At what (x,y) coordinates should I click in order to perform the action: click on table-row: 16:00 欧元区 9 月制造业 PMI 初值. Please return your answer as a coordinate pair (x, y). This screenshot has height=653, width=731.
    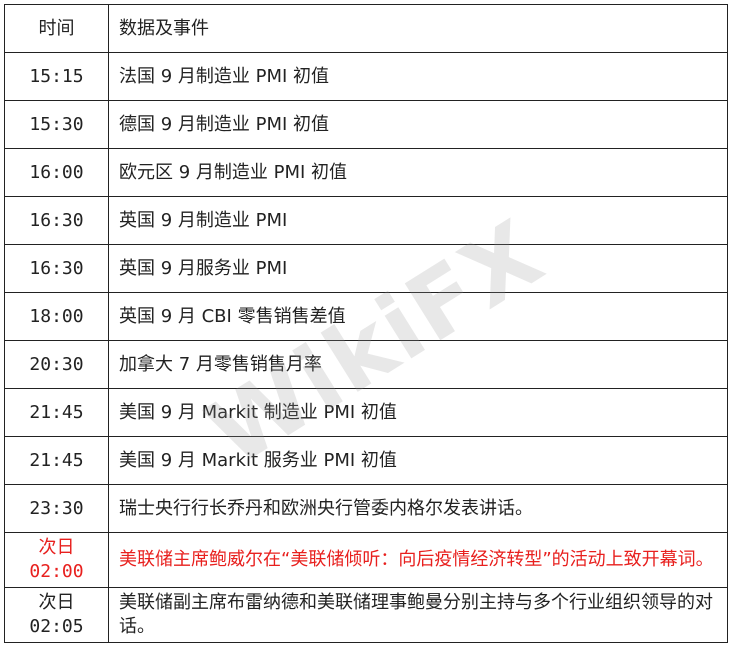
    Looking at the image, I should click on (366, 172).